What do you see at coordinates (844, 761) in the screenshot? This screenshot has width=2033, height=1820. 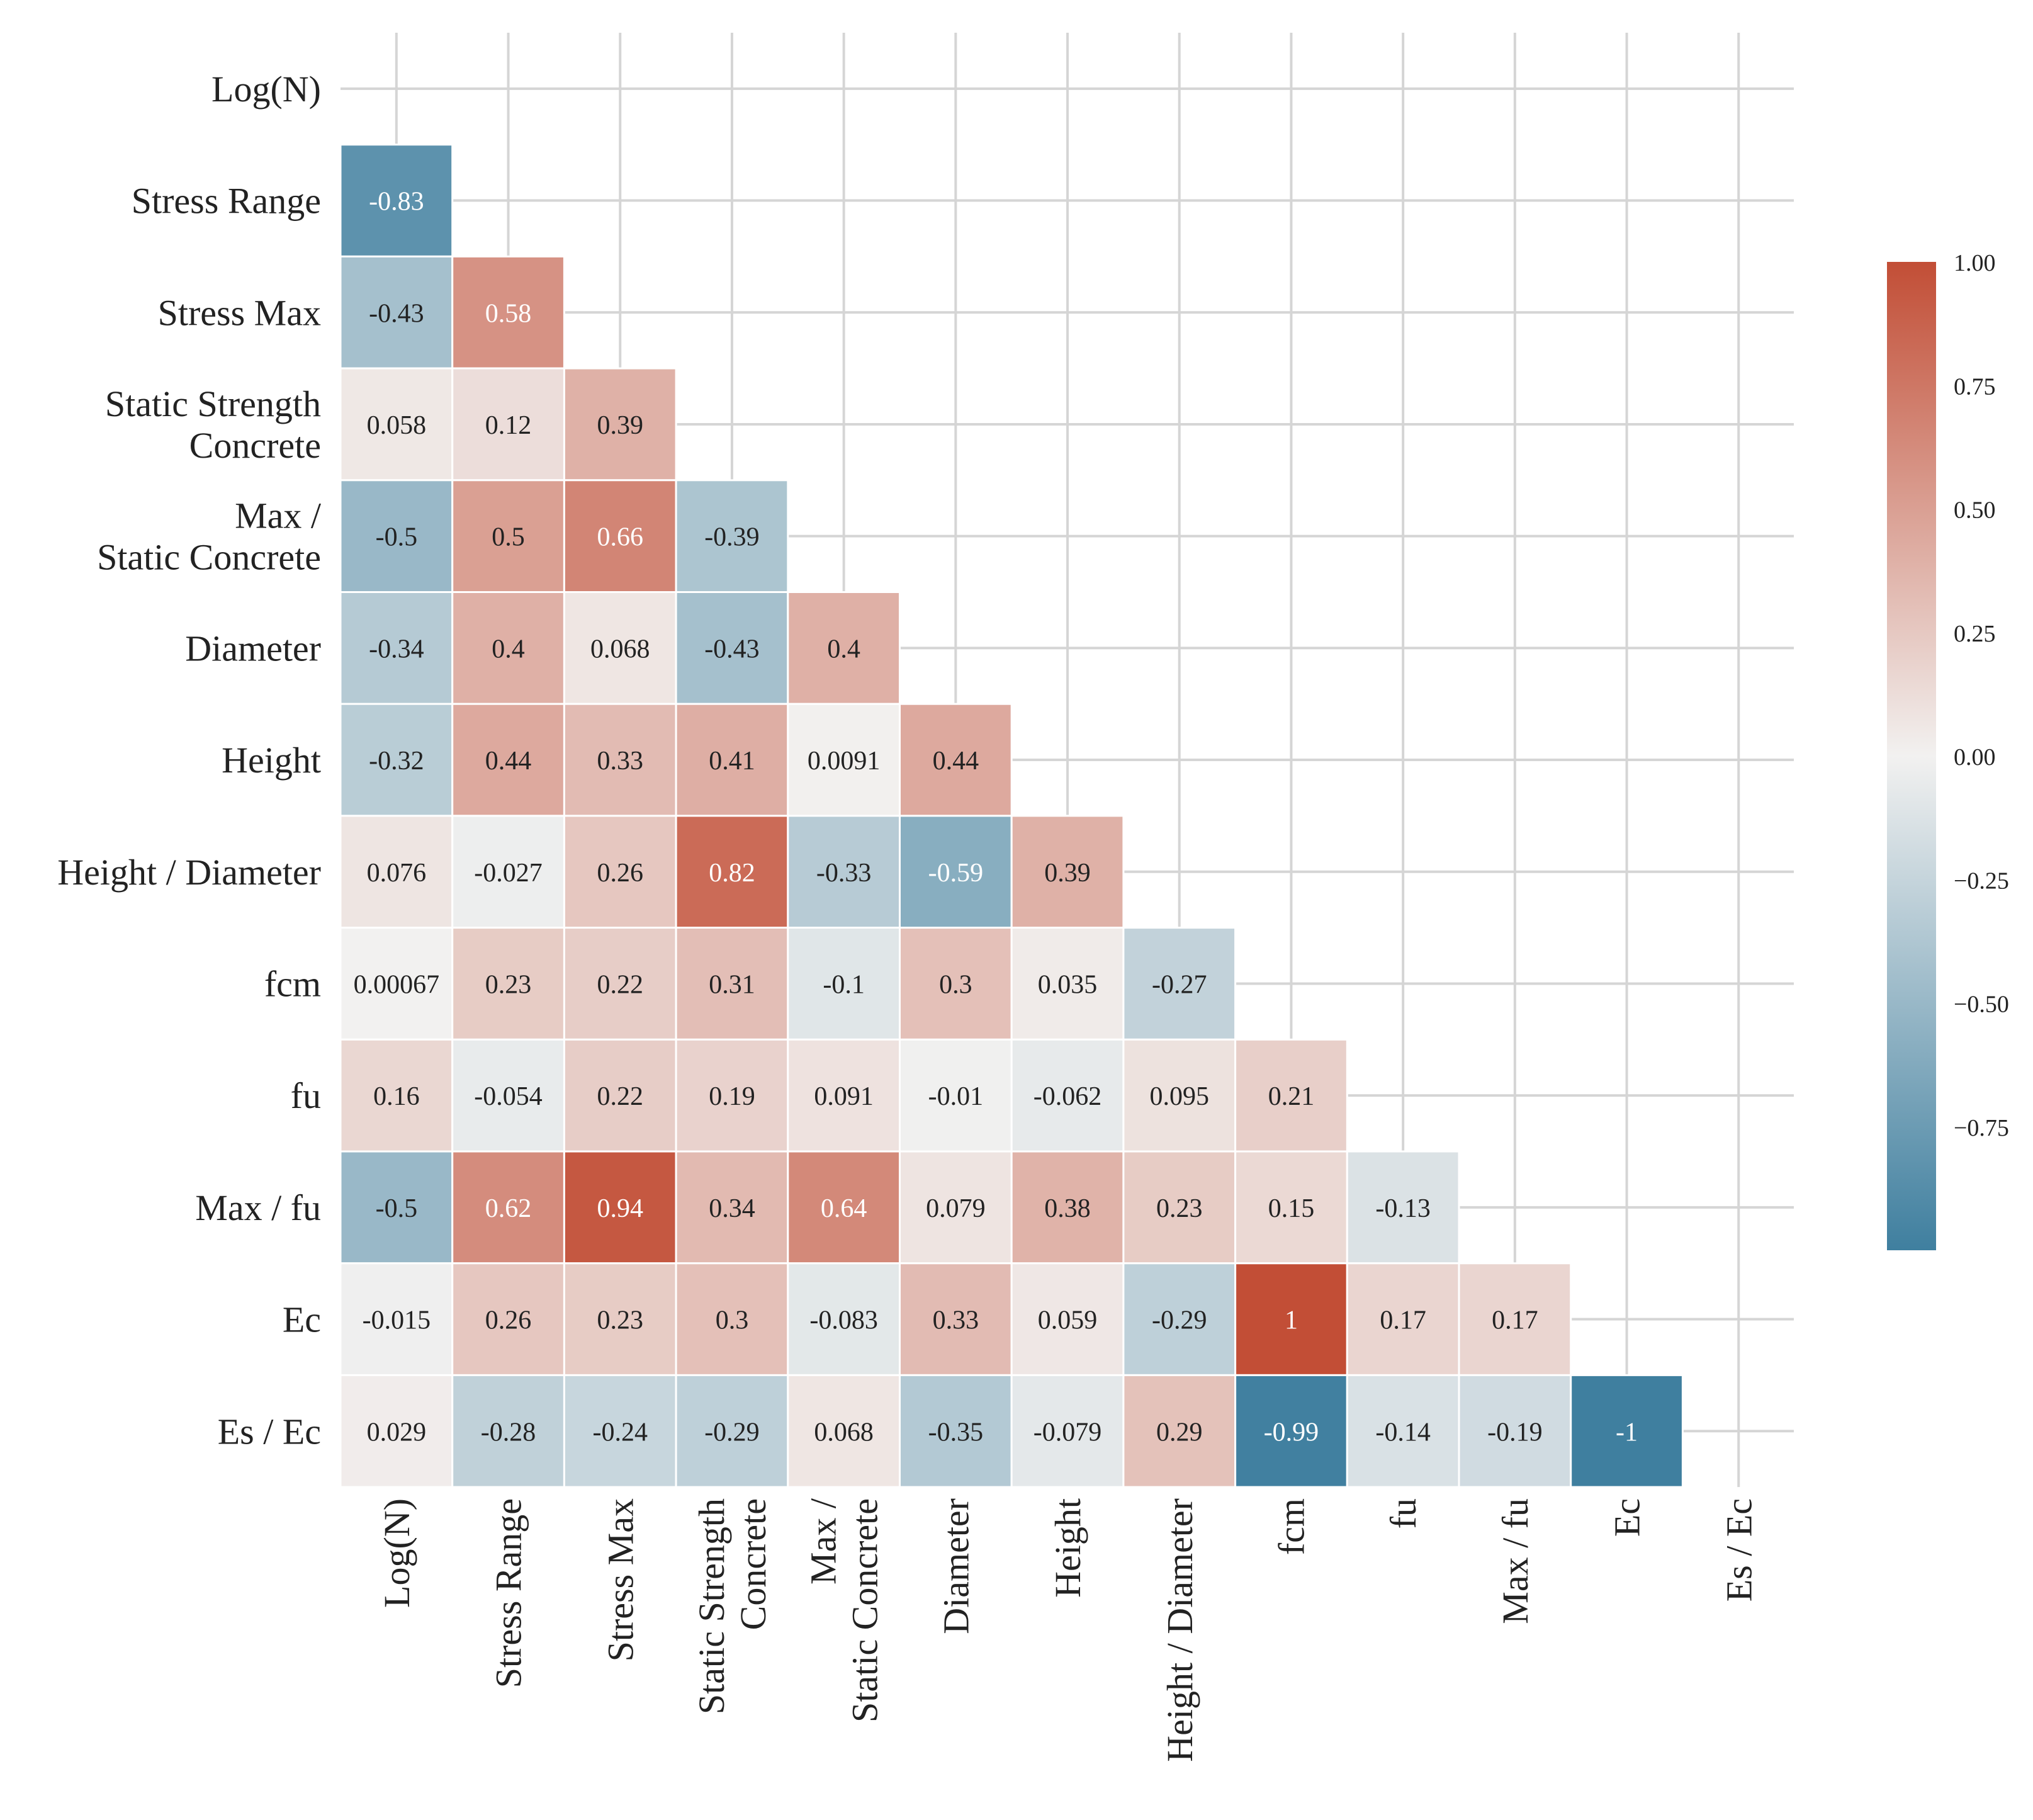 I see `cell-value-label: 0.0091` at bounding box center [844, 761].